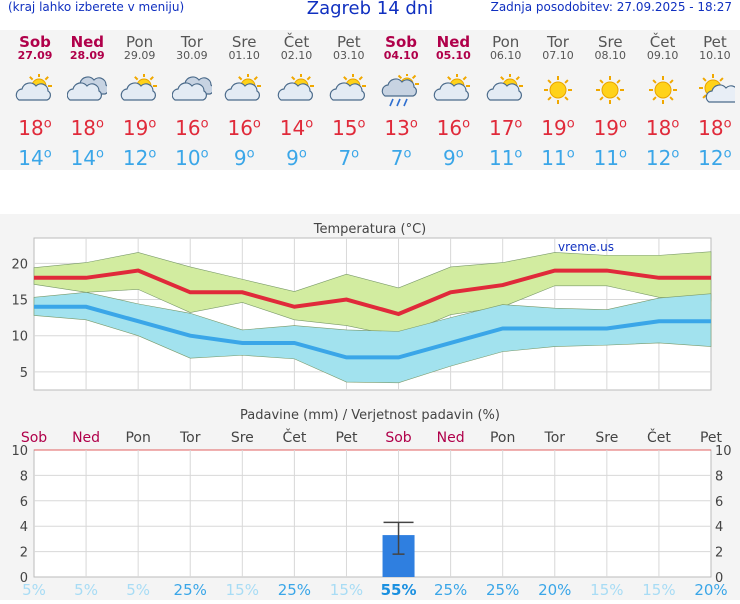 The image size is (740, 604). I want to click on max-temperature: 19o, so click(610, 128).